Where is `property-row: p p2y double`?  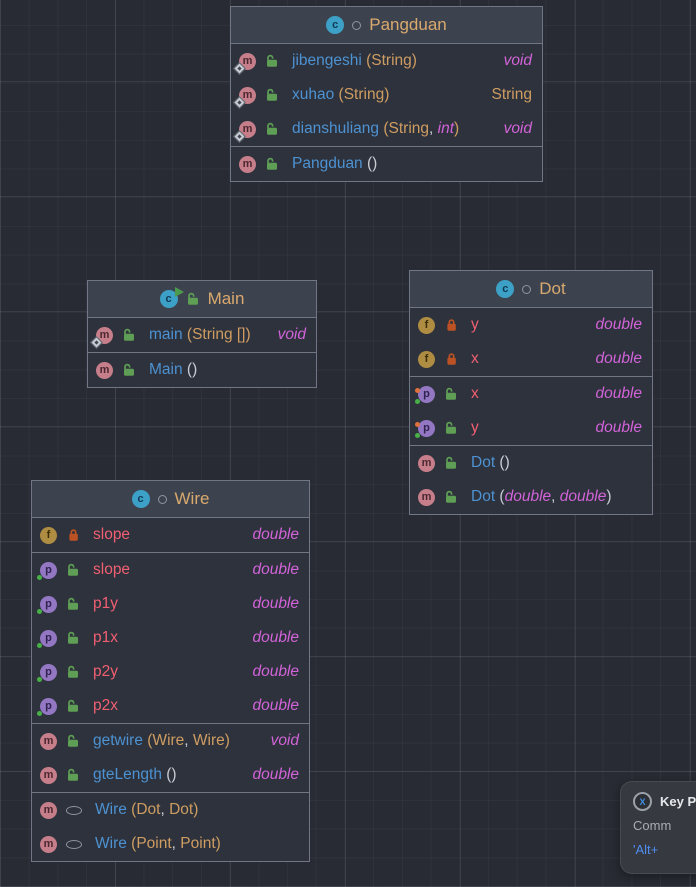
property-row: p p2y double is located at coordinates (170, 672).